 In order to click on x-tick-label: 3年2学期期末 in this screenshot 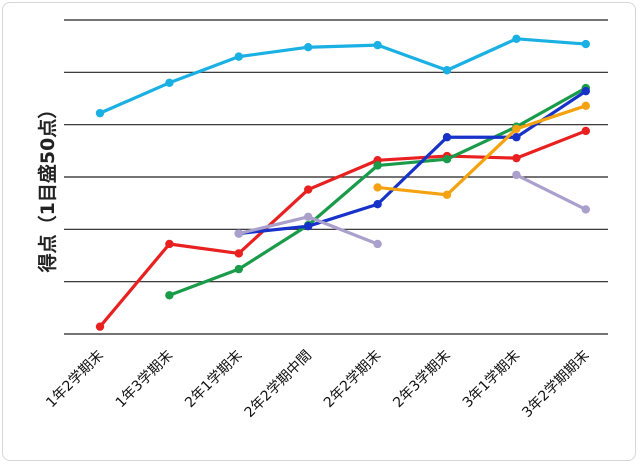, I will do `click(555, 384)`.